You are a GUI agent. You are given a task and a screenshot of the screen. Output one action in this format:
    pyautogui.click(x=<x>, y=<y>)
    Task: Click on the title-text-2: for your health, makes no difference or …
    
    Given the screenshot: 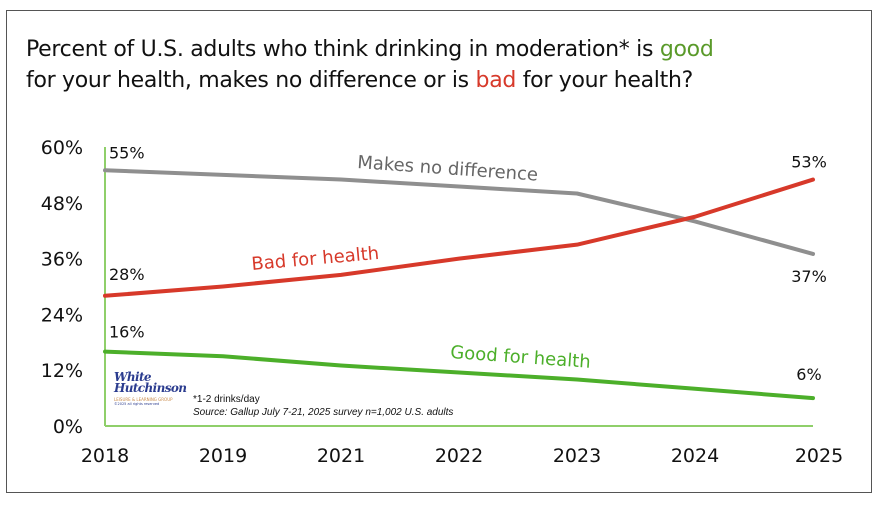 What is the action you would take?
    pyautogui.click(x=251, y=80)
    